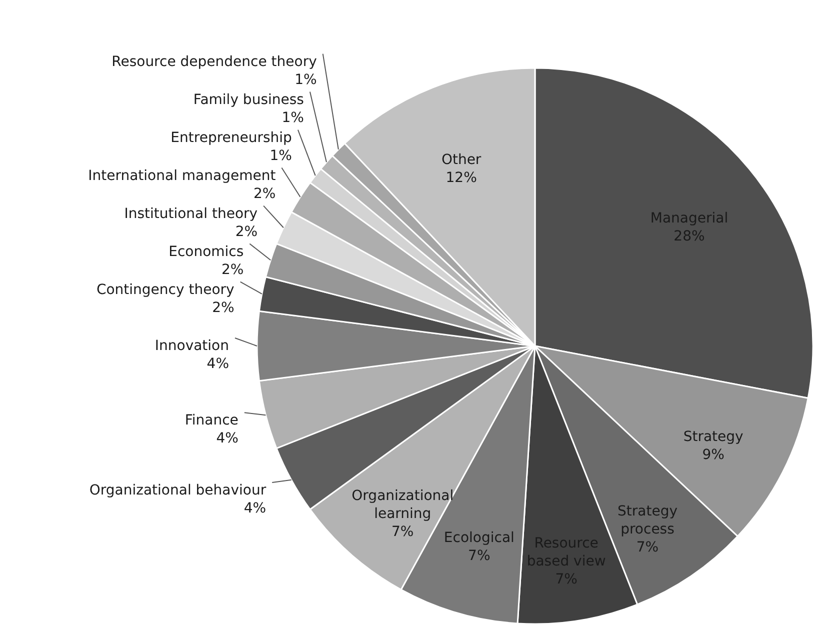 The width and height of the screenshot is (814, 640). What do you see at coordinates (713, 454) in the screenshot?
I see `data-label: 9%` at bounding box center [713, 454].